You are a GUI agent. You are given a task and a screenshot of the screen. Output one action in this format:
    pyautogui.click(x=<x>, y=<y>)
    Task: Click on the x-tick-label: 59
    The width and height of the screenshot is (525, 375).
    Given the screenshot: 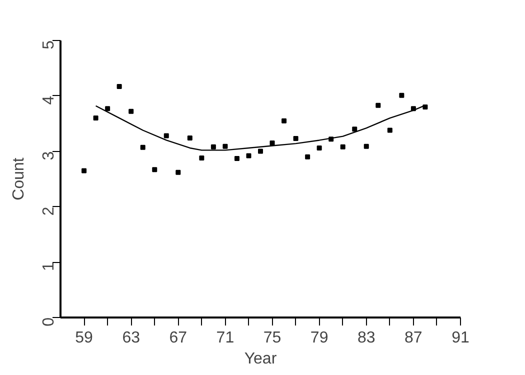 What is the action you would take?
    pyautogui.click(x=84, y=338)
    